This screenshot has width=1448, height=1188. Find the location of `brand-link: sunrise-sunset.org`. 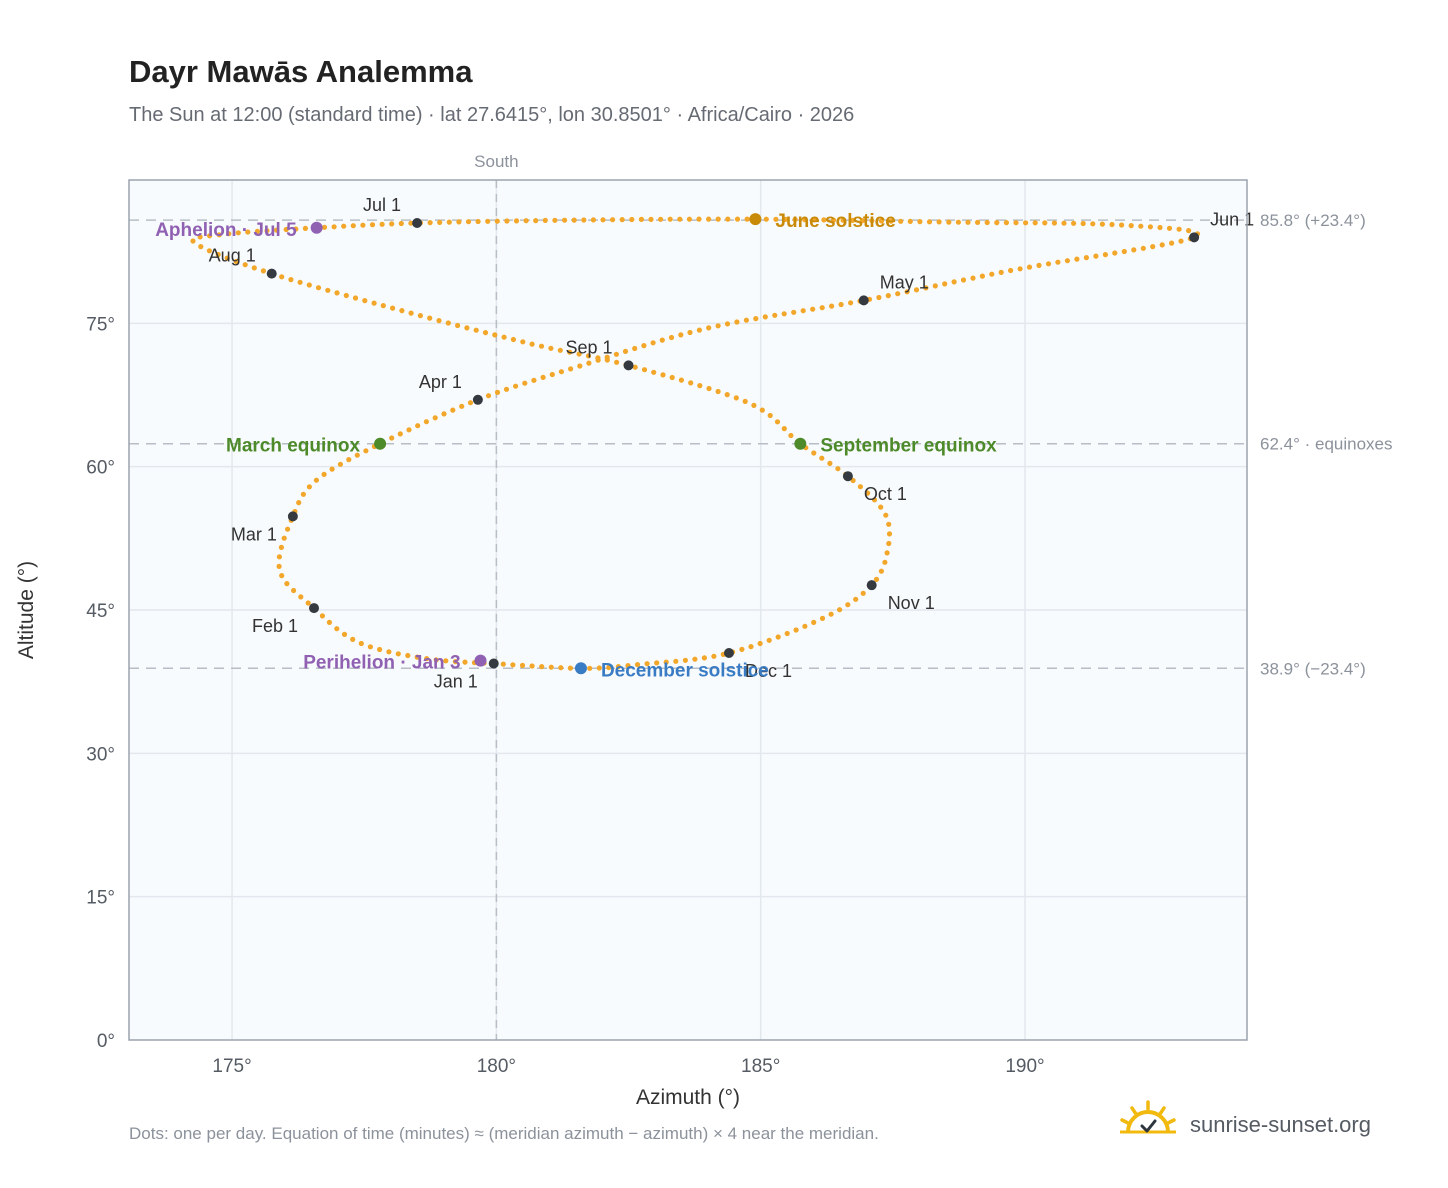

brand-link: sunrise-sunset.org is located at coordinates (1260, 1125).